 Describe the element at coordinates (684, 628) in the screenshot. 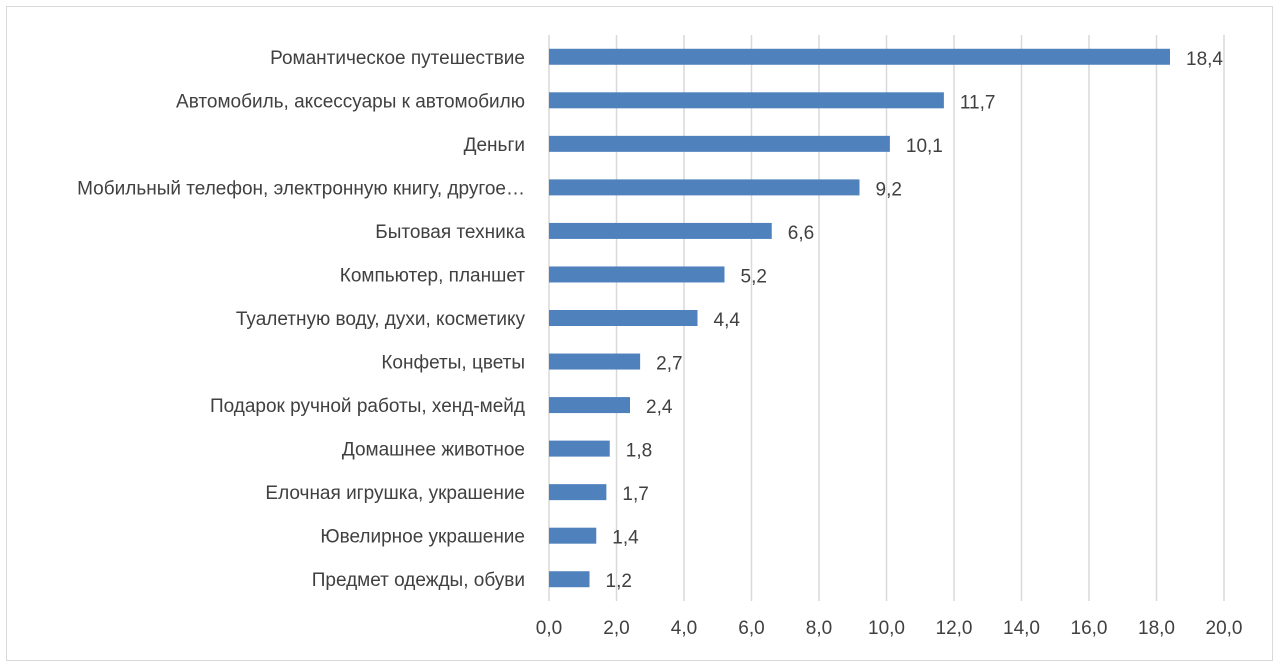

I see `x-tick-label: 4,0` at that location.